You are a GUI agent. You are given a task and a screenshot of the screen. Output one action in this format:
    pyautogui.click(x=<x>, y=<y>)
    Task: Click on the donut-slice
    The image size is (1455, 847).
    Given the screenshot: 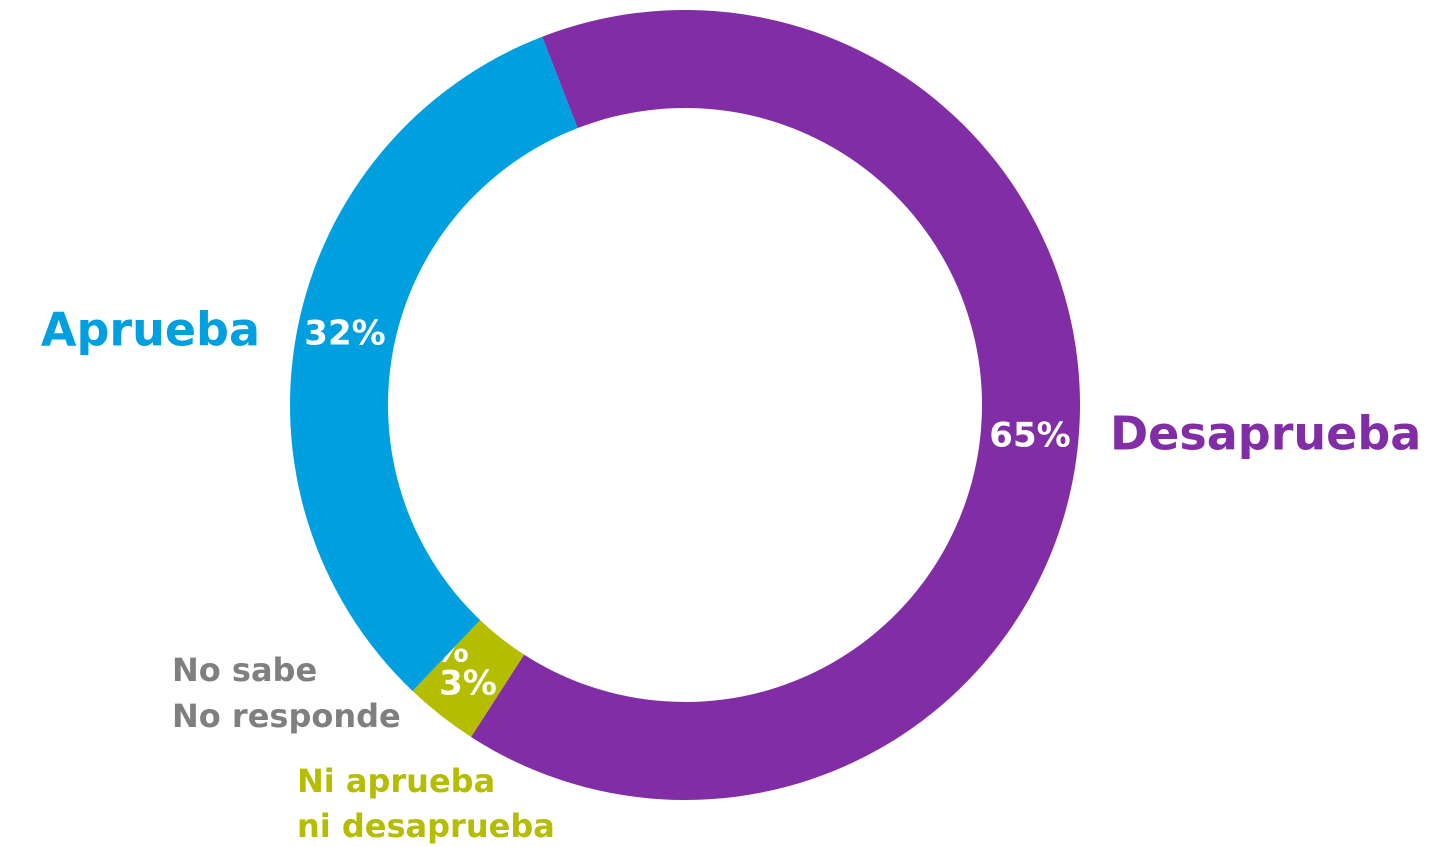 What is the action you would take?
    pyautogui.click(x=468, y=679)
    